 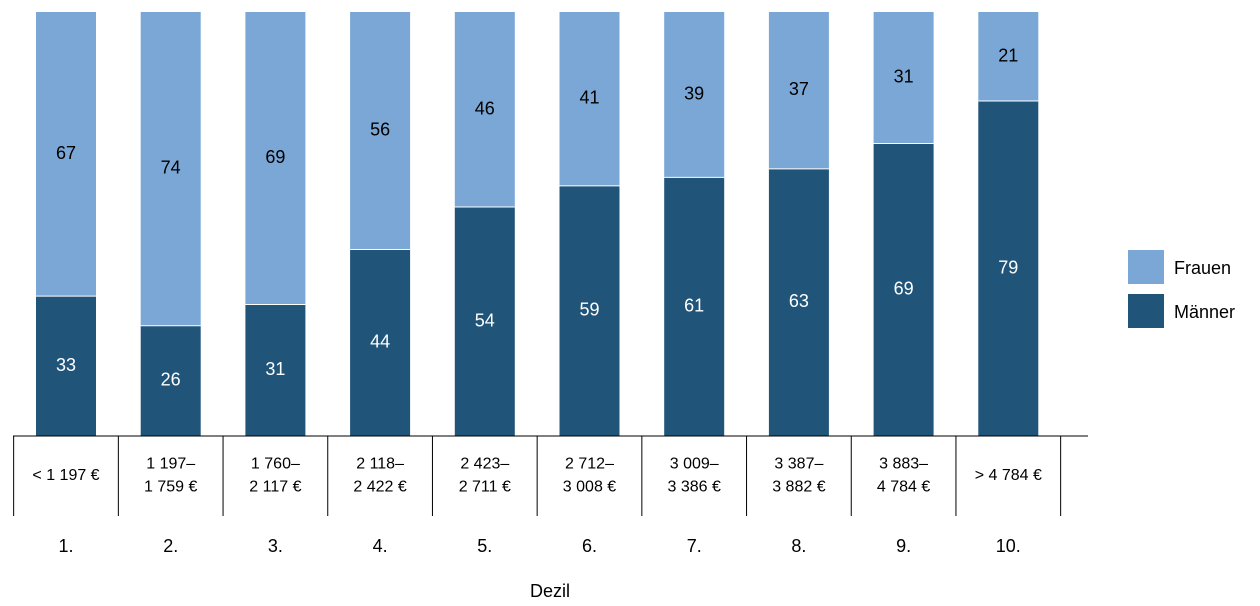 I want to click on range-label-1-line-1: < 1 197 €, so click(x=65, y=475).